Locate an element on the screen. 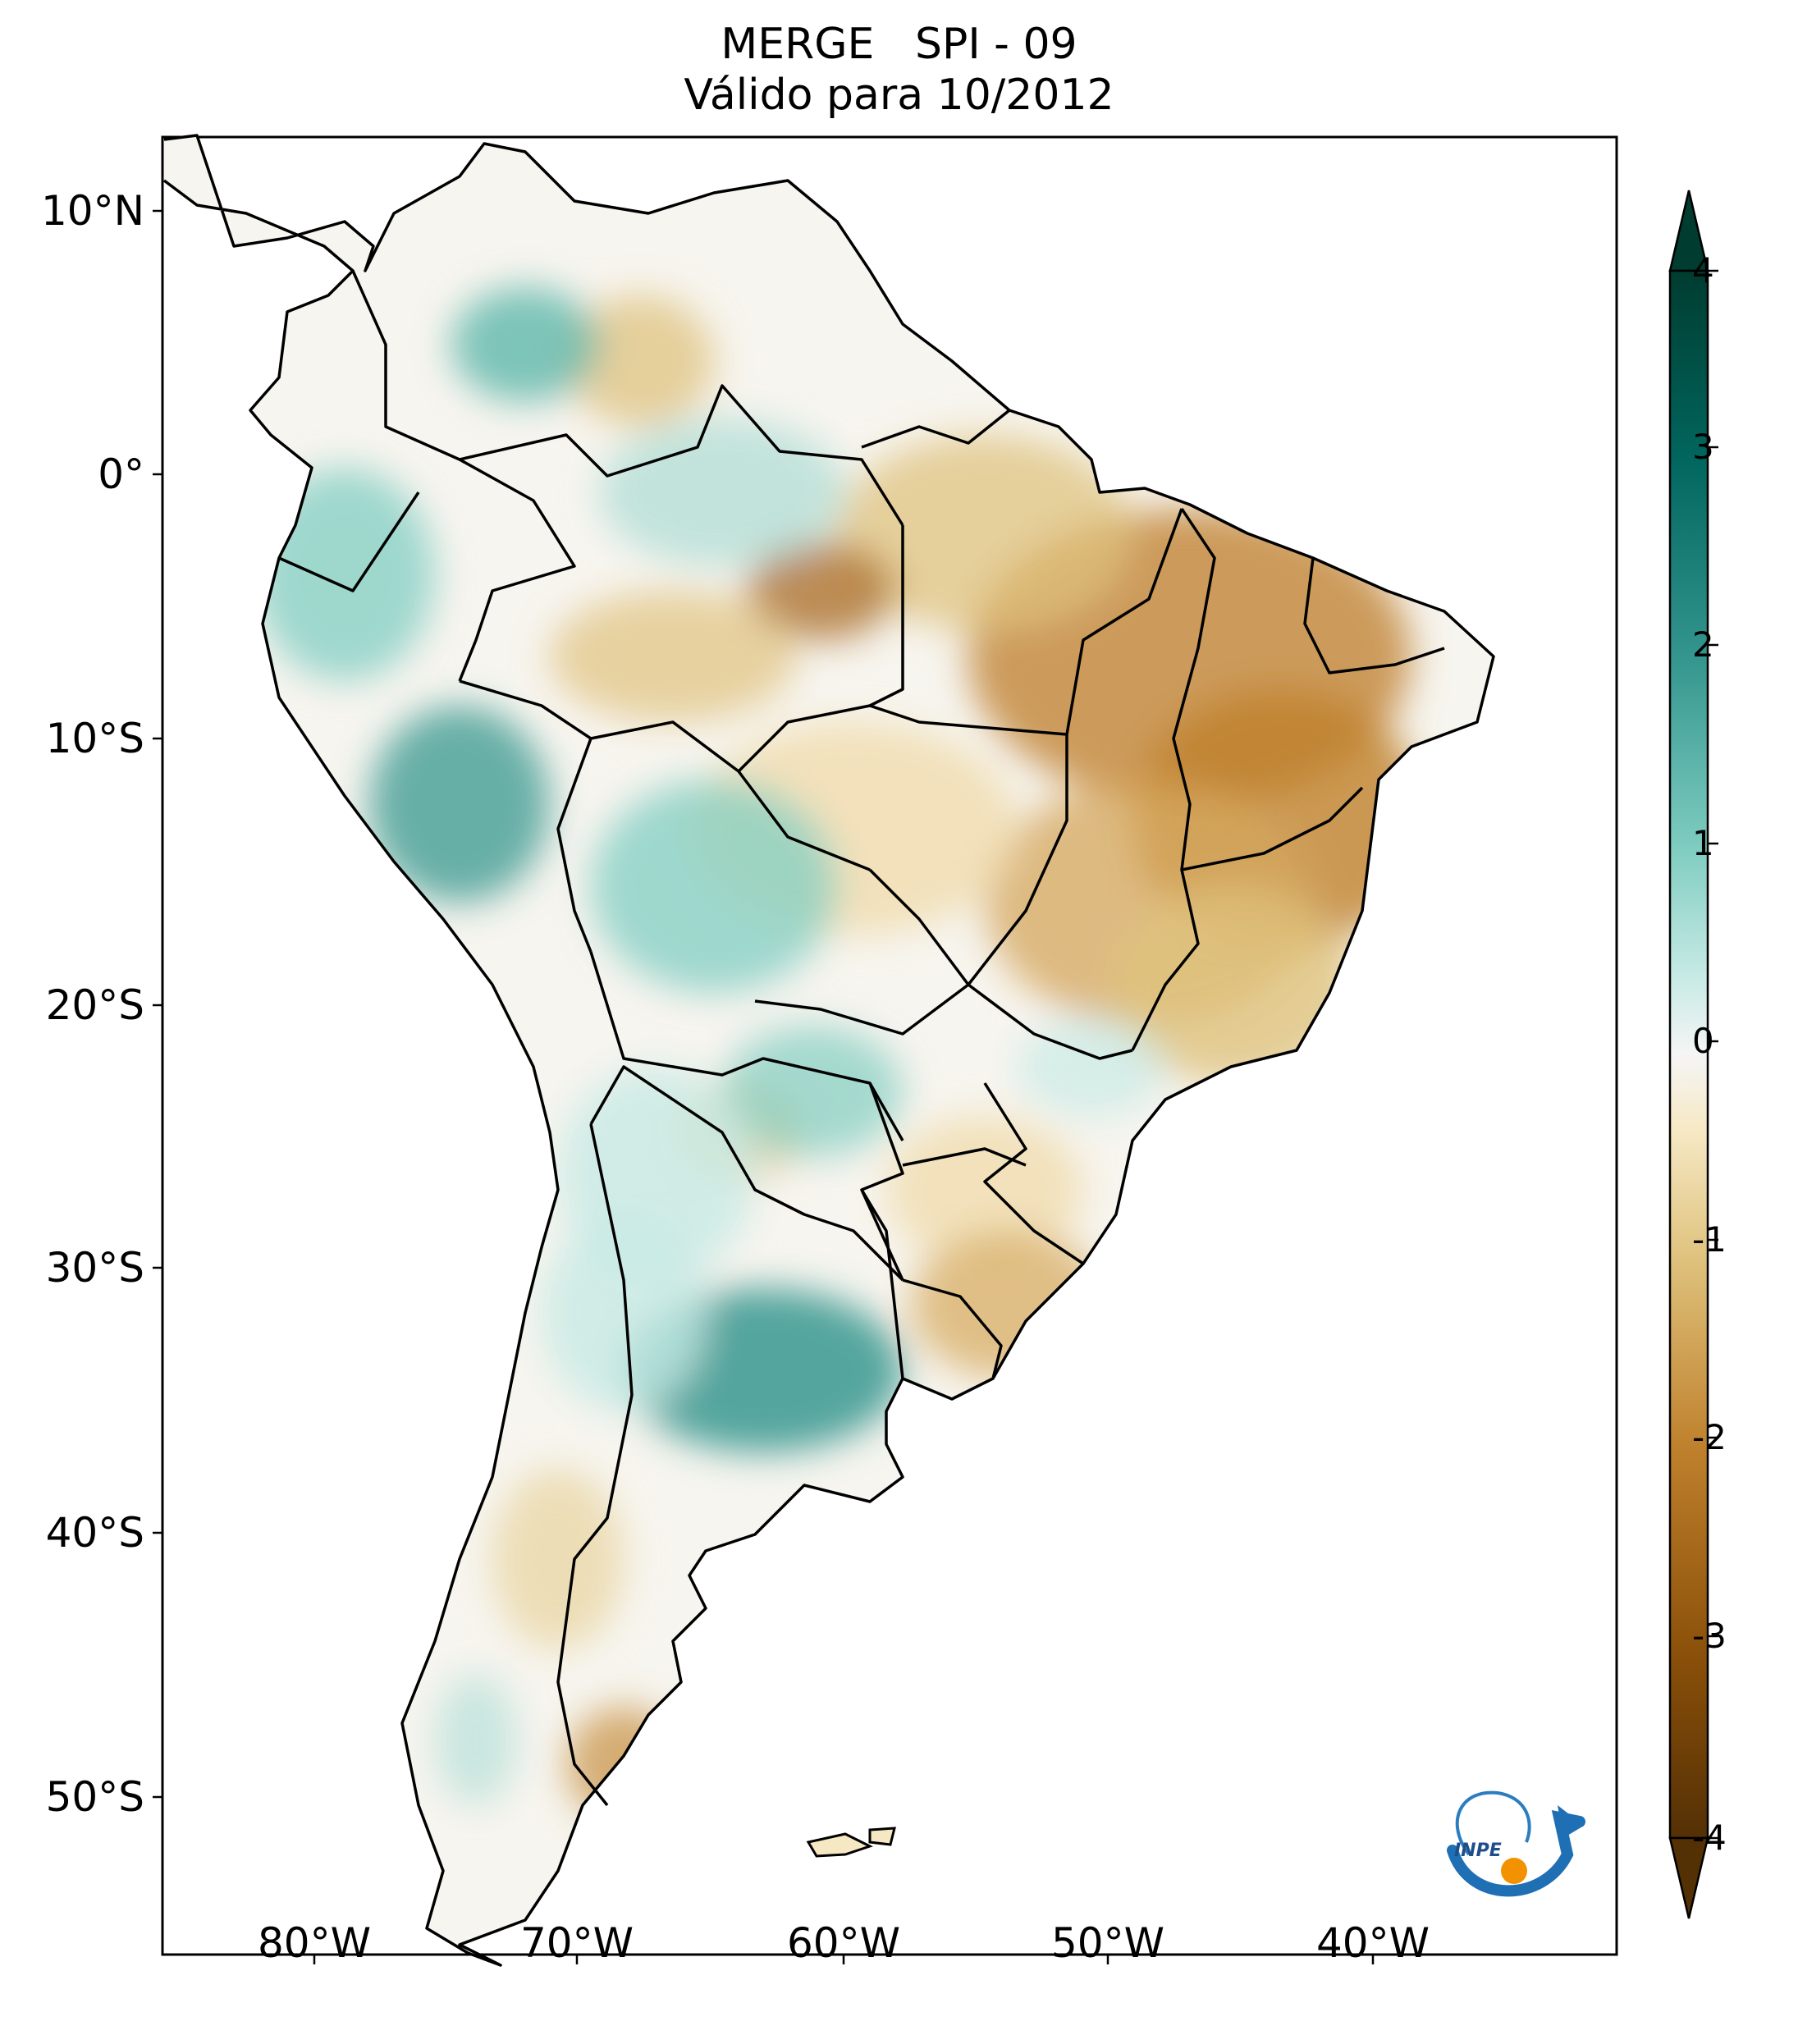  colorbar-label: -4 is located at coordinates (1709, 1838).